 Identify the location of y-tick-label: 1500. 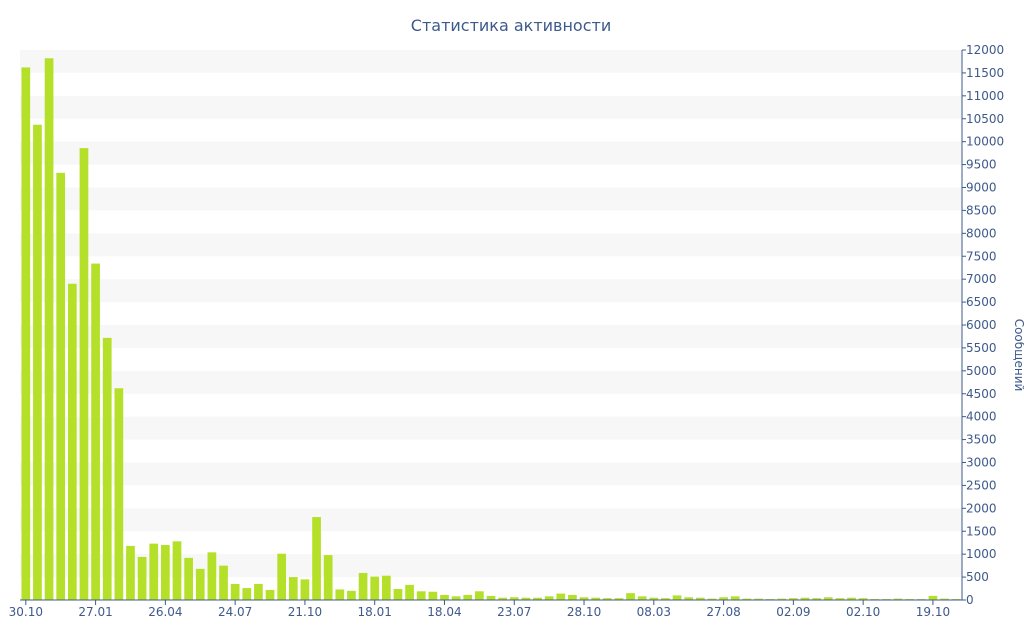
(981, 531).